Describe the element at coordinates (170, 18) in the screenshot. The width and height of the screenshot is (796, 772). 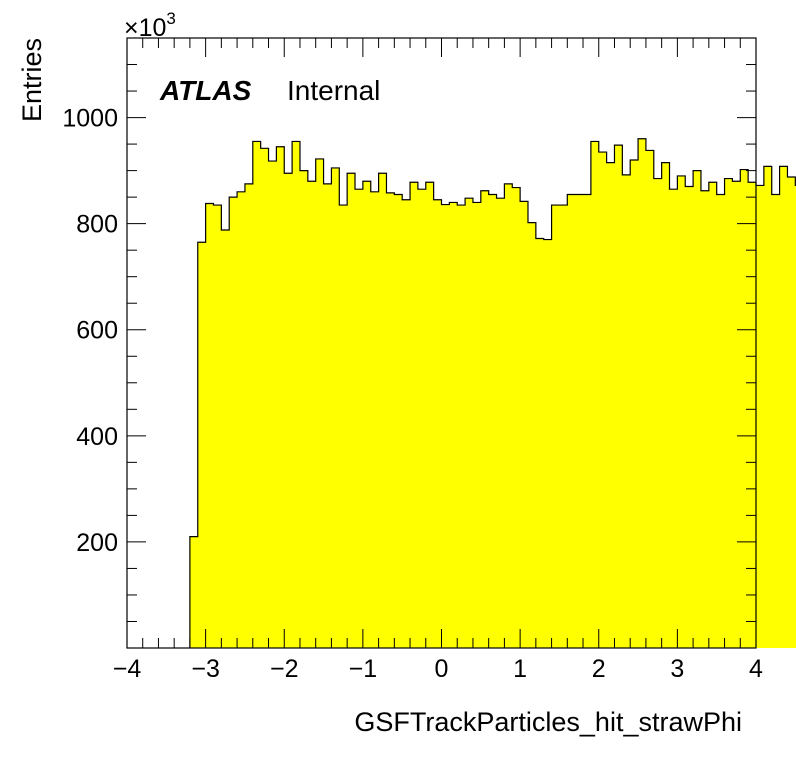
I see `y-multiplier-exponent: 3` at that location.